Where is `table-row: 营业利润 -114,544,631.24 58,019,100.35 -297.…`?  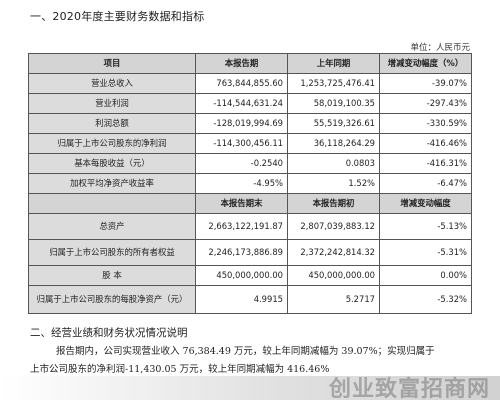
table-row: 营业利润 -114,544,631.24 58,019,100.35 -297.… is located at coordinates (250, 103).